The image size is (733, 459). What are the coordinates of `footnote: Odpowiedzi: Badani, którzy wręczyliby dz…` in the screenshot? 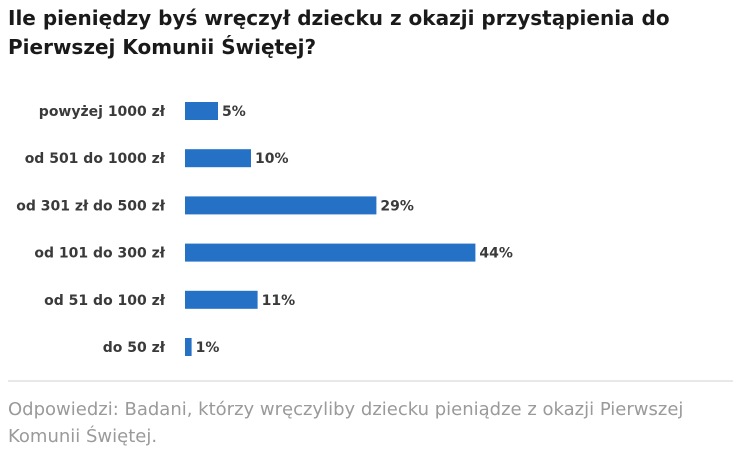 It's located at (346, 423).